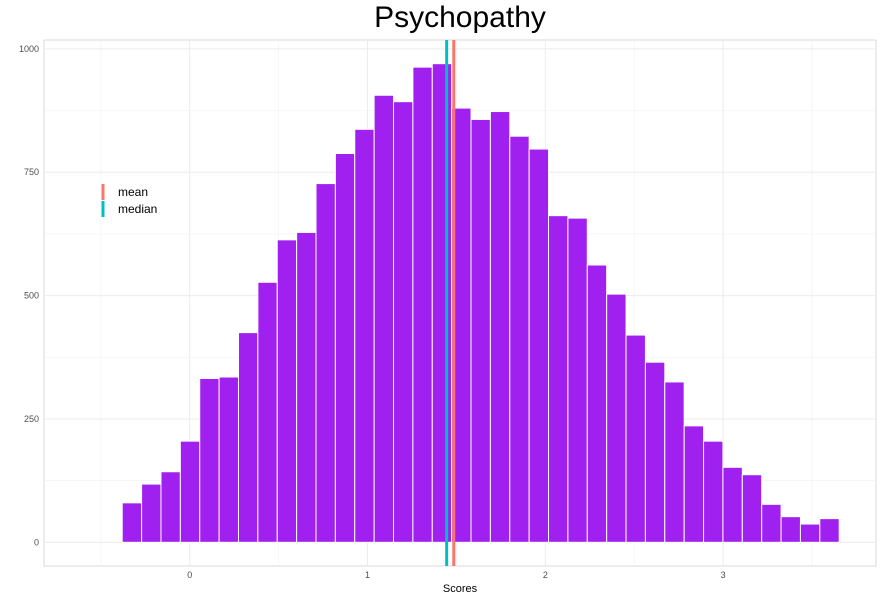 The width and height of the screenshot is (880, 600). Describe the element at coordinates (31, 172) in the screenshot. I see `y-tick-label: 750` at that location.